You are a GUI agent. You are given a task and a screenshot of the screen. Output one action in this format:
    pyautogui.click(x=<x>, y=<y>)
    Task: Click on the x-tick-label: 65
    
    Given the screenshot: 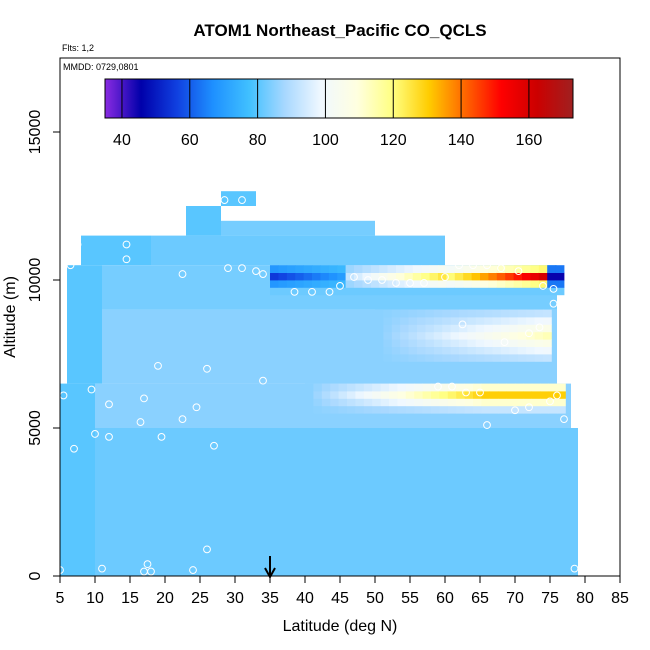 What is the action you would take?
    pyautogui.click(x=480, y=598)
    